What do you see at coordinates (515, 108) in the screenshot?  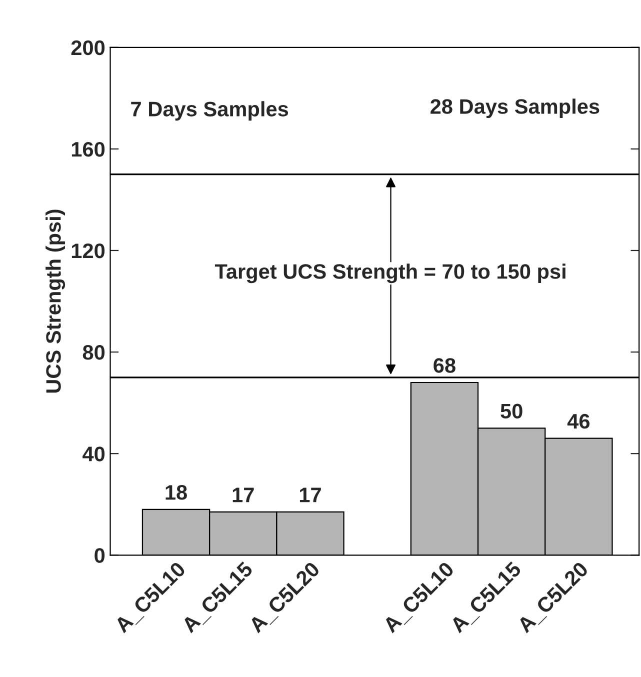 I see `annotation: 28 Days Samples` at bounding box center [515, 108].